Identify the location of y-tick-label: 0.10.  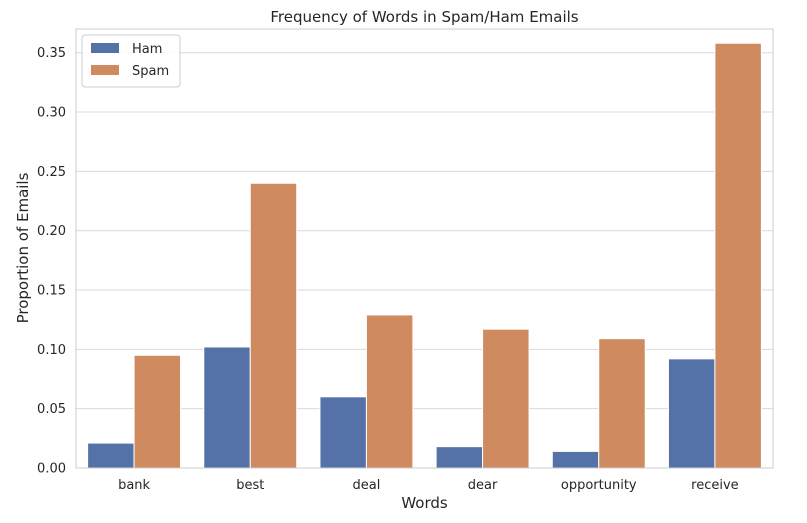
(51, 350).